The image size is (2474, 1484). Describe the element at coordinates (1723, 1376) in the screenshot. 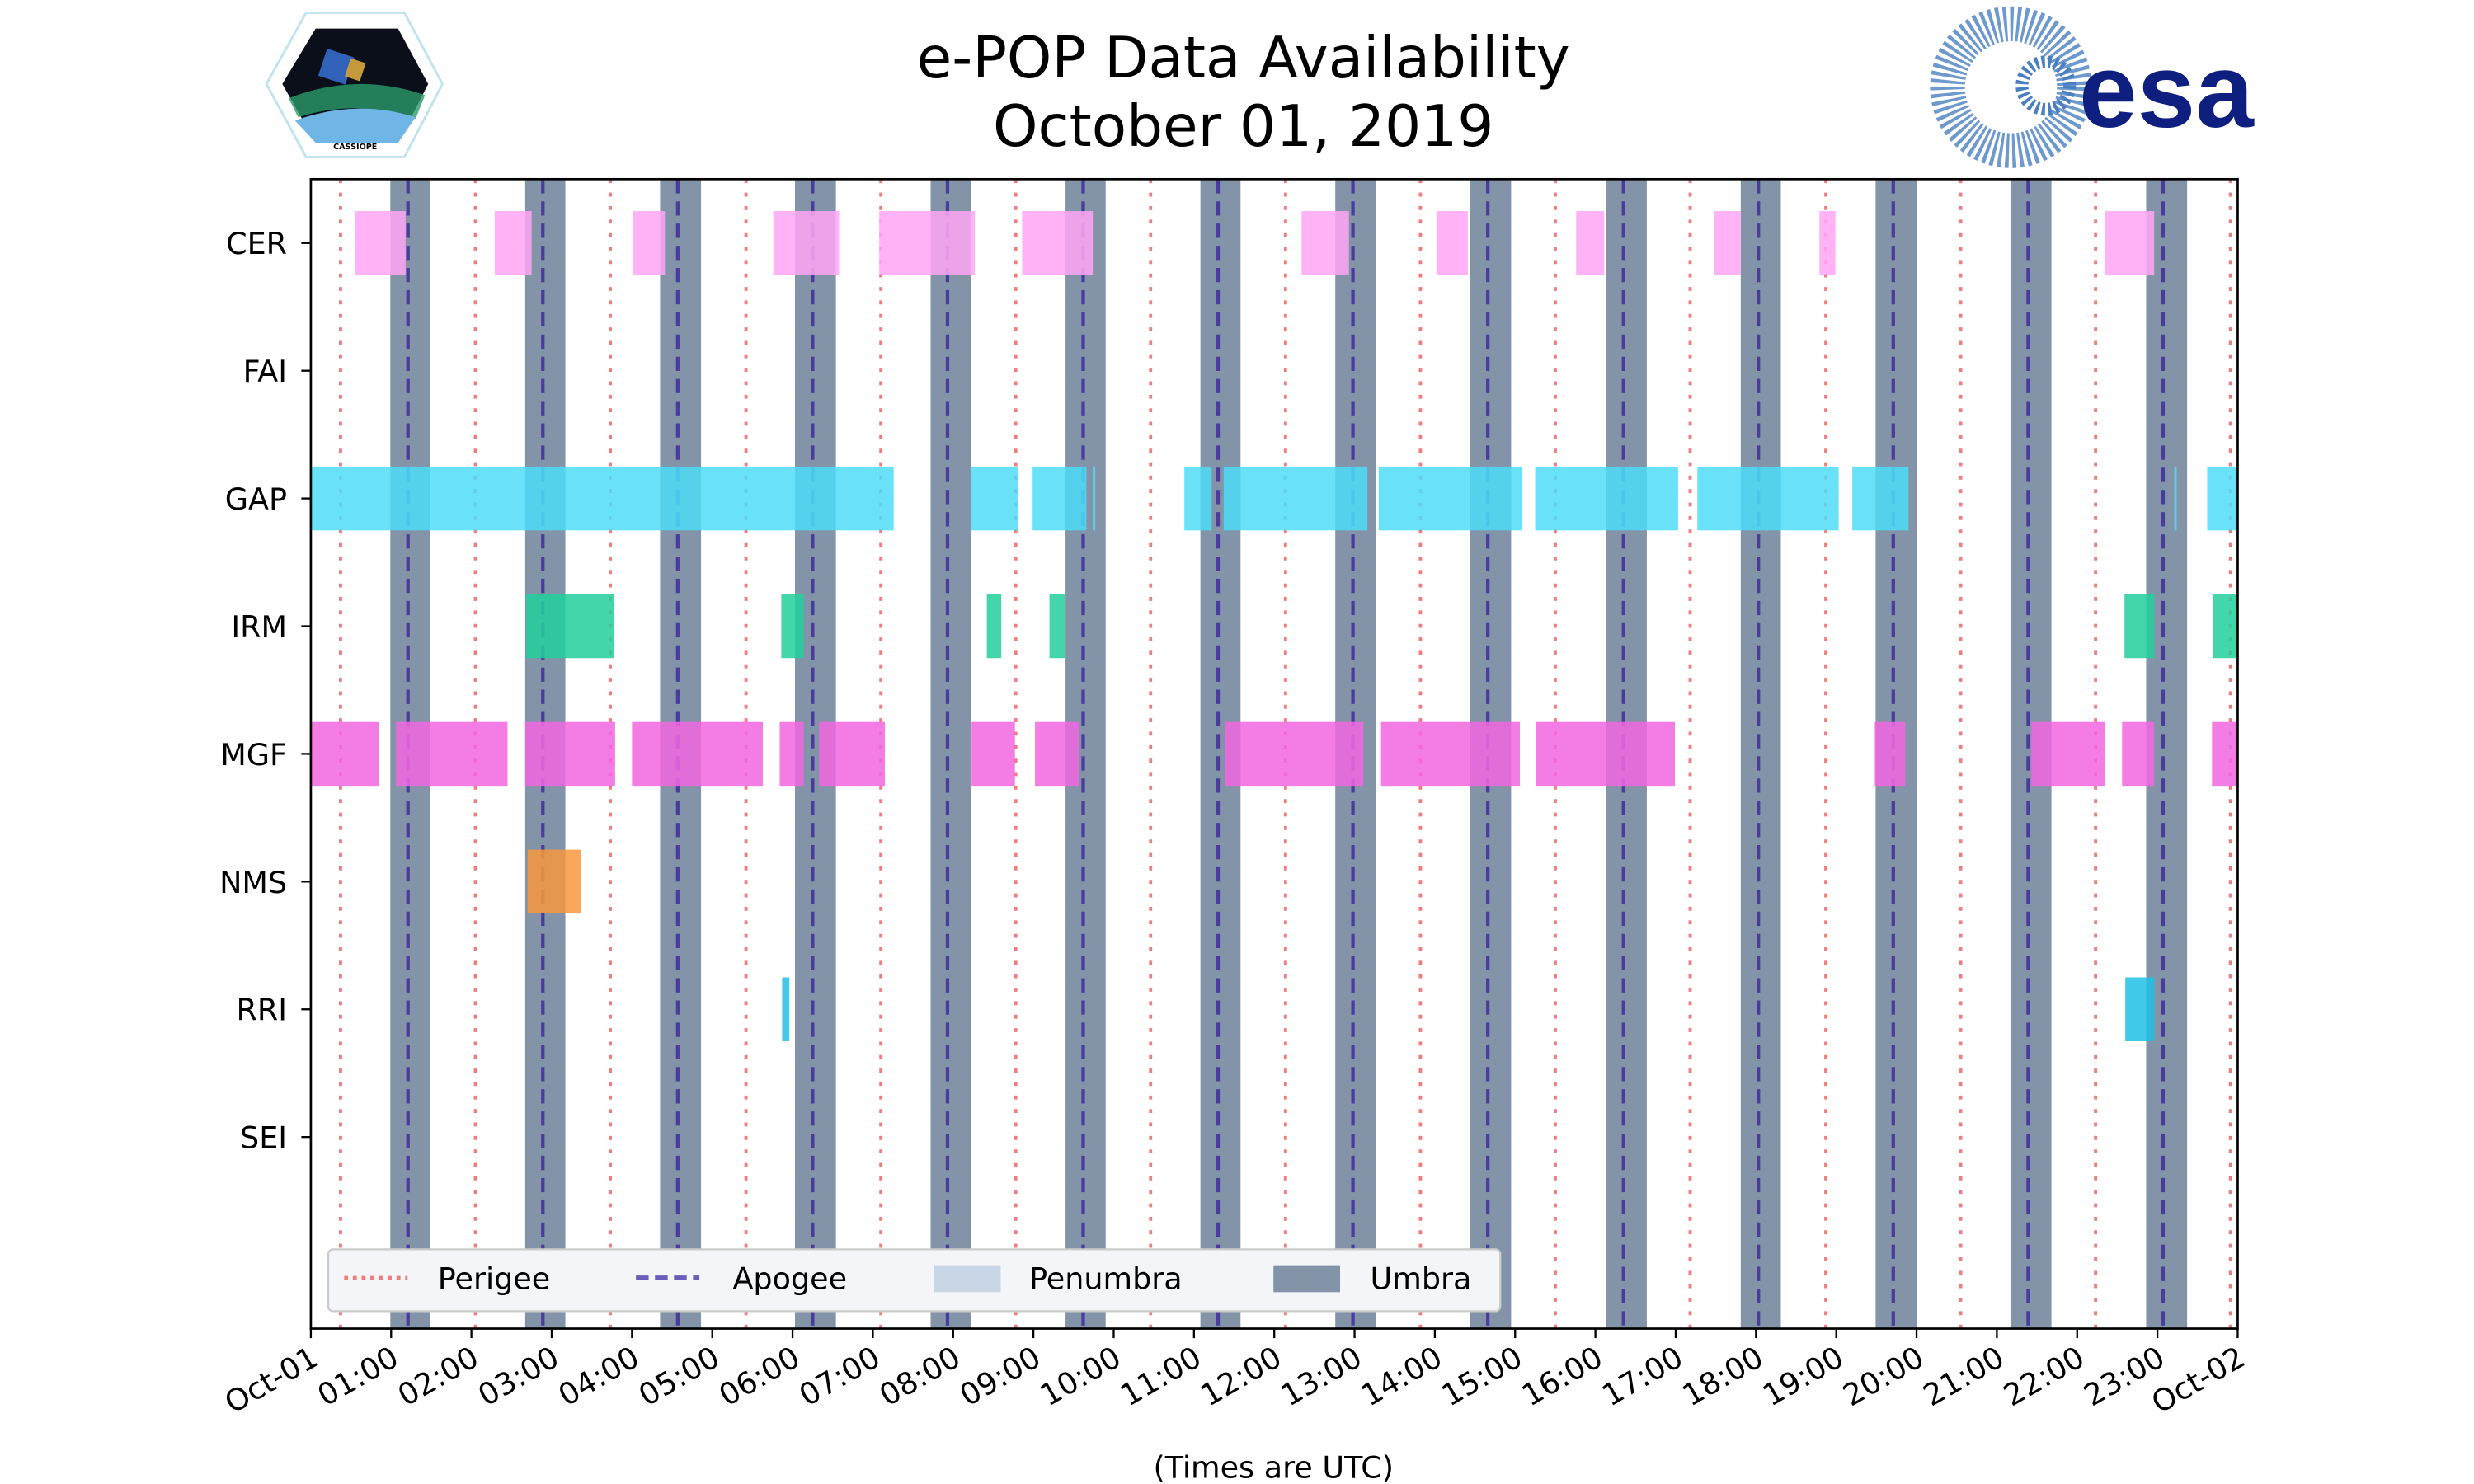

I see `x-tick-label: 18:00` at that location.